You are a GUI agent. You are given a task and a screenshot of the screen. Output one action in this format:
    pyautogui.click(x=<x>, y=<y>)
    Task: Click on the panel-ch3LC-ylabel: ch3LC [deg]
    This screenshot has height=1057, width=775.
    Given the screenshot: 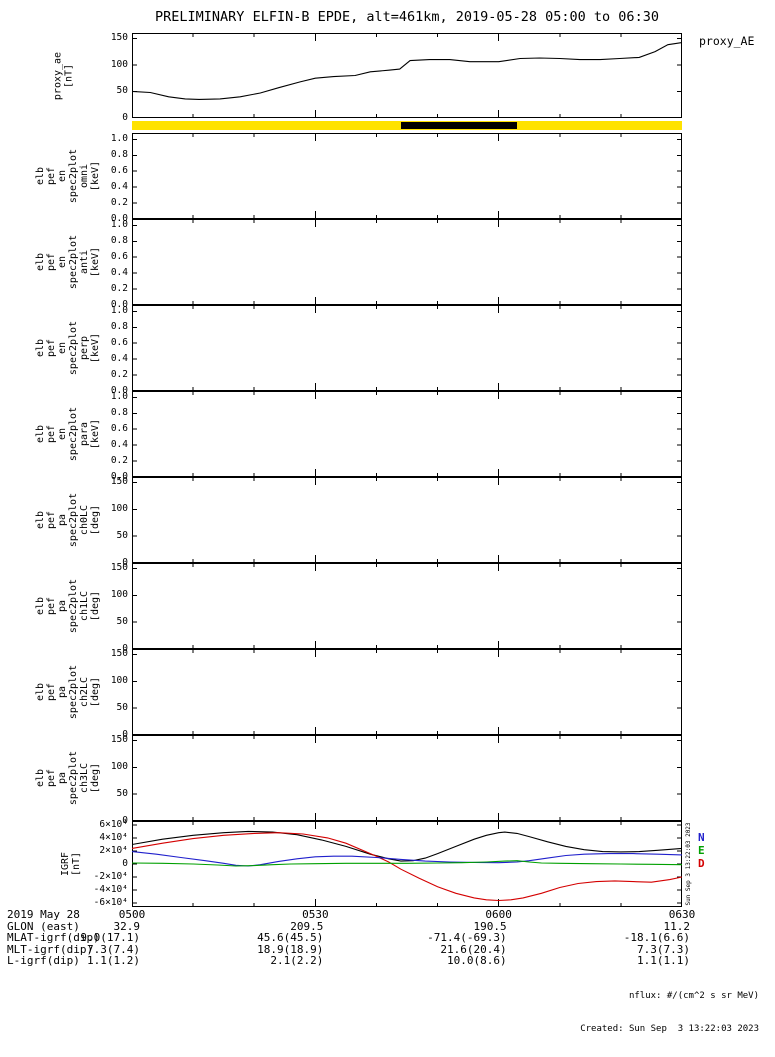 What is the action you would take?
    pyautogui.click(x=90, y=778)
    